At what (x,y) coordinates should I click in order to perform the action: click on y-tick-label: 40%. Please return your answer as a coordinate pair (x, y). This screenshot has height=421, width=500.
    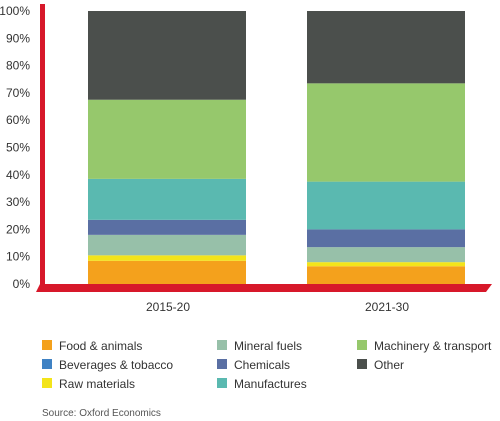
    Looking at the image, I should click on (18, 175).